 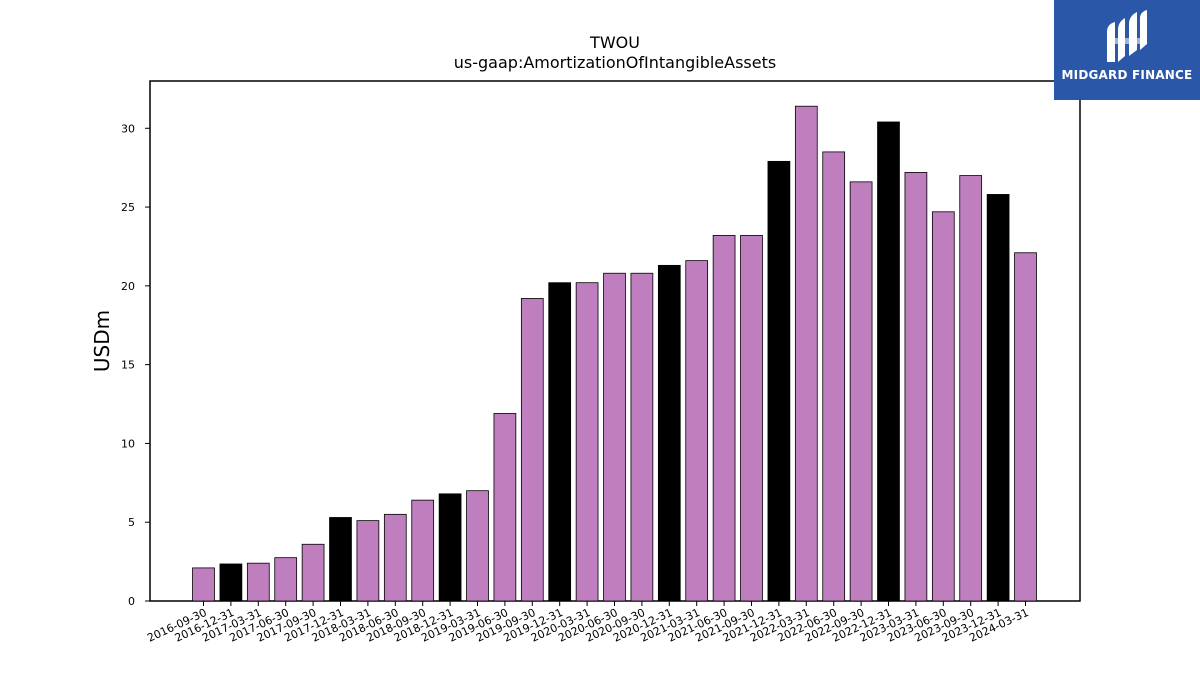 What do you see at coordinates (615, 62) in the screenshot?
I see `chart-subtitle: us-gaap:AmortizationOfIntangibleAssets` at bounding box center [615, 62].